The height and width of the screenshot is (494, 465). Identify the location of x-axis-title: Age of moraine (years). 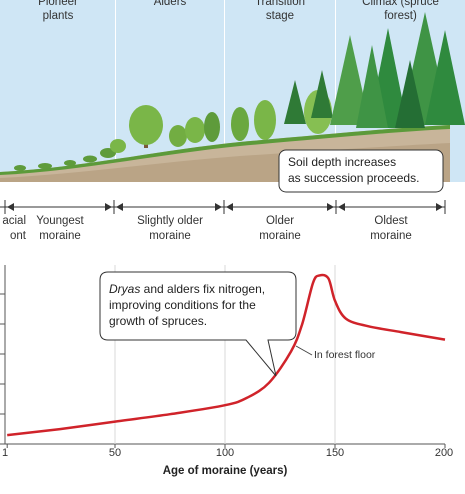
(225, 471).